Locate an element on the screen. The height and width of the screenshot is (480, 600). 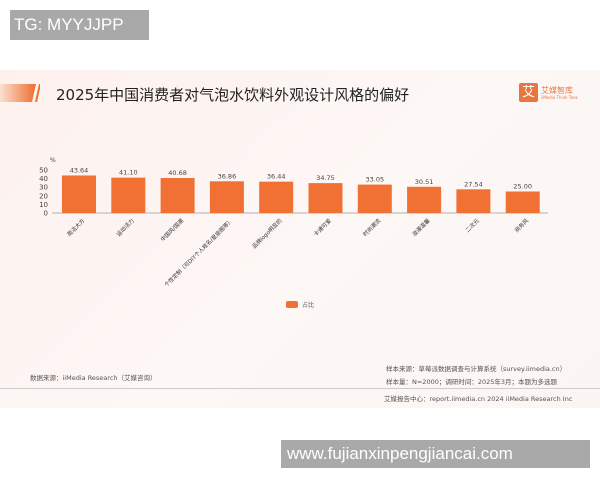
sample-size: 样本量：N=2000；调研时间：2025年3月；本题为多选题 is located at coordinates (472, 382).